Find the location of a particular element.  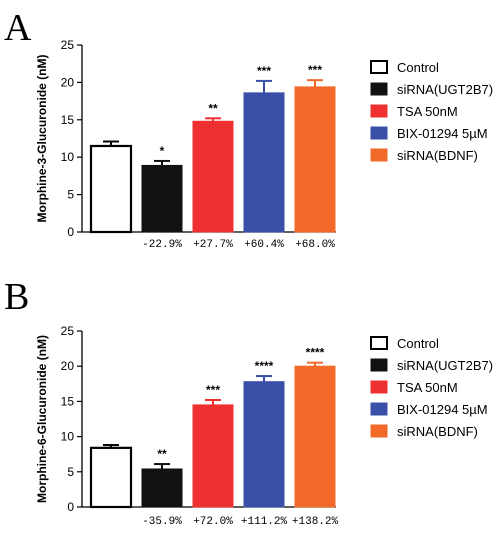

significance-label: * is located at coordinates (162, 151).